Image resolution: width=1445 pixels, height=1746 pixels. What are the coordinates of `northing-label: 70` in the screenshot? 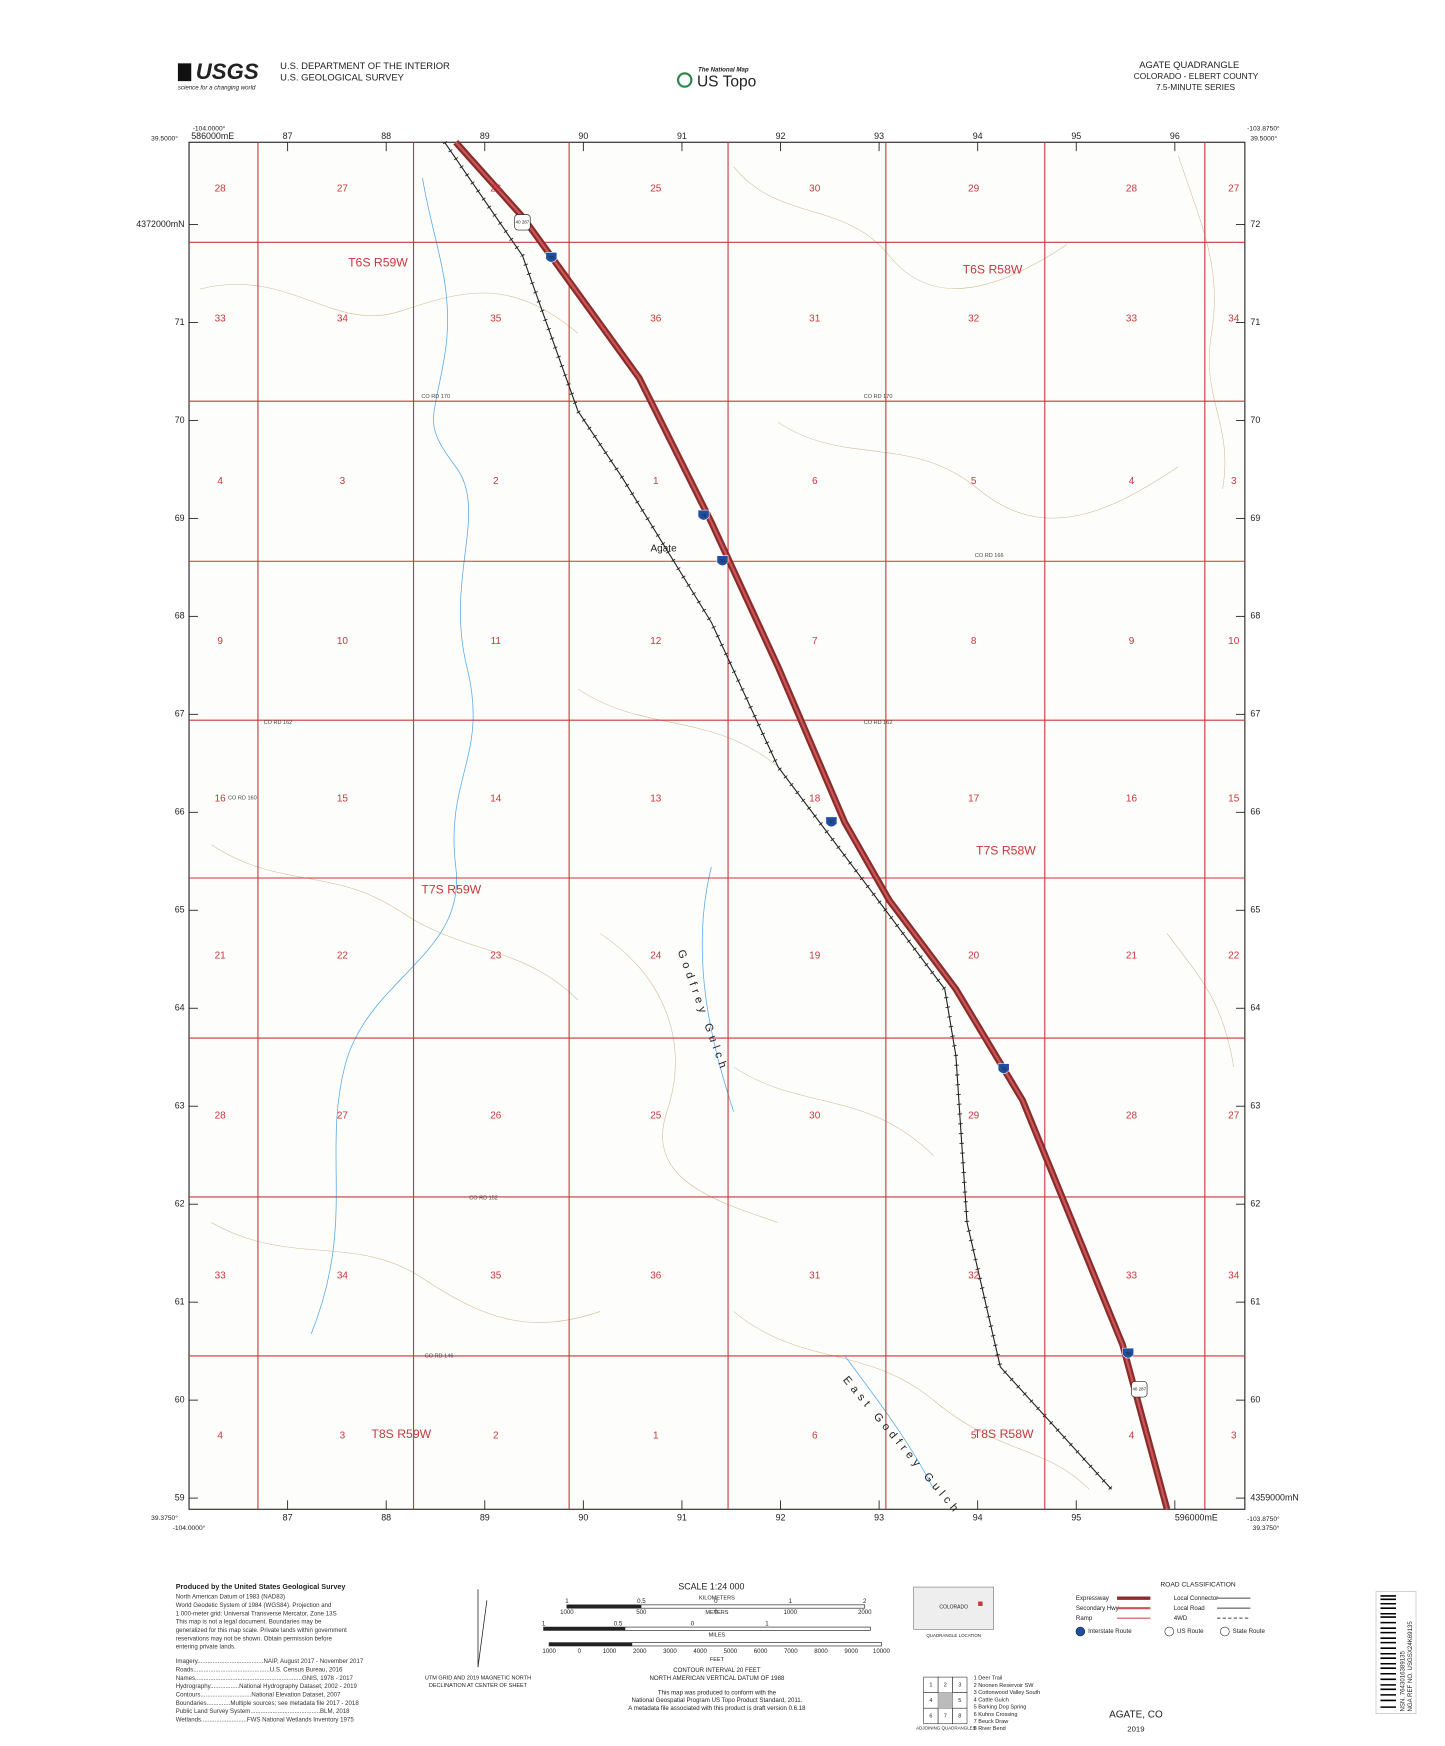 It's located at (180, 420).